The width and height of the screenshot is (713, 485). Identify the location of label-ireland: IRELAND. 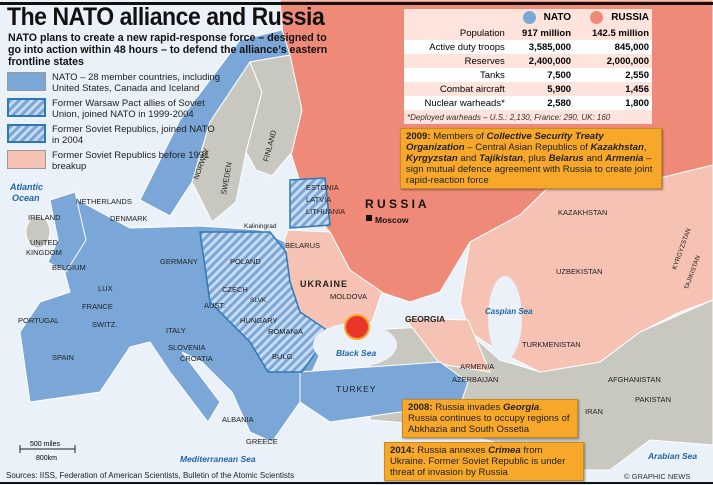
(44, 217).